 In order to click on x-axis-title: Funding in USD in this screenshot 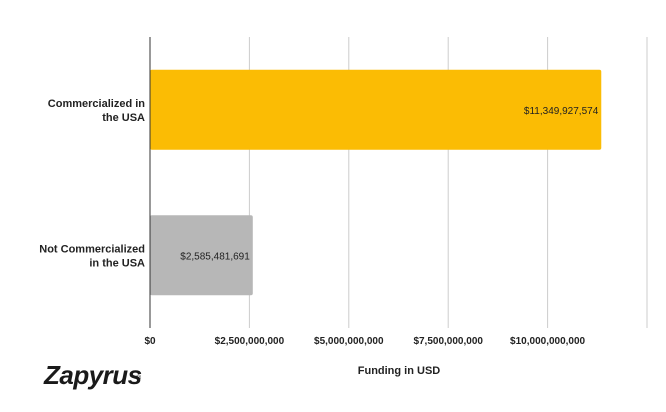, I will do `click(399, 371)`.